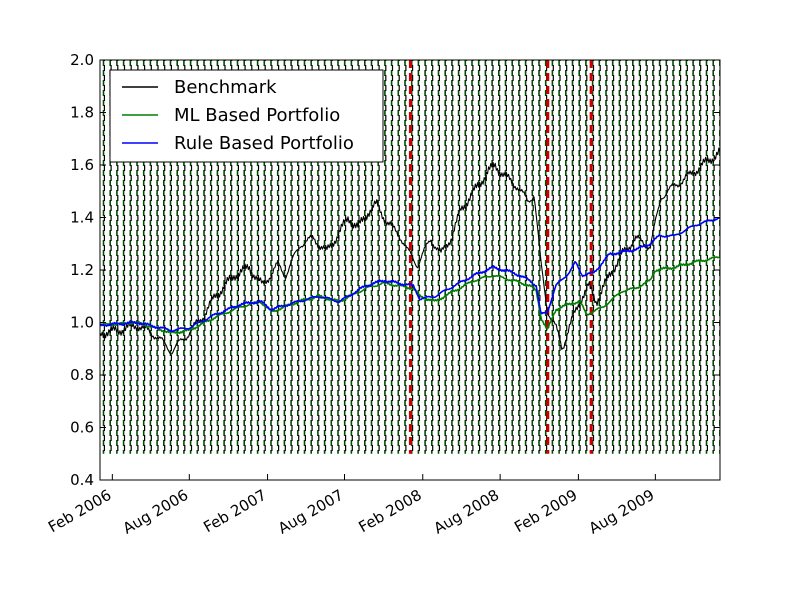 The width and height of the screenshot is (800, 600). Describe the element at coordinates (82, 375) in the screenshot. I see `y-tick-label: 0.8` at that location.